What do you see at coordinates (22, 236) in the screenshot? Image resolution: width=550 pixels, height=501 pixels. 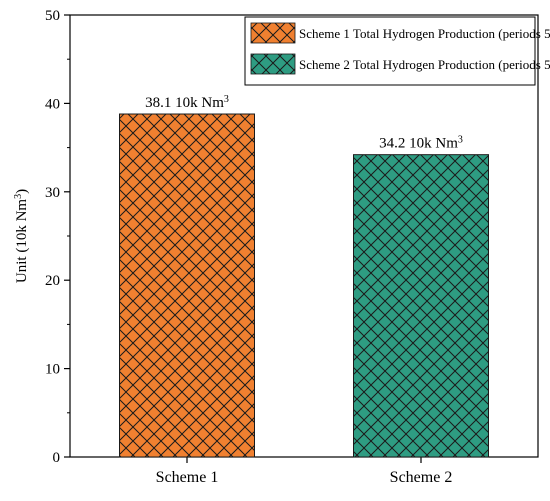 I see `y-axis-label: Unit (10k Nm3)` at bounding box center [22, 236].